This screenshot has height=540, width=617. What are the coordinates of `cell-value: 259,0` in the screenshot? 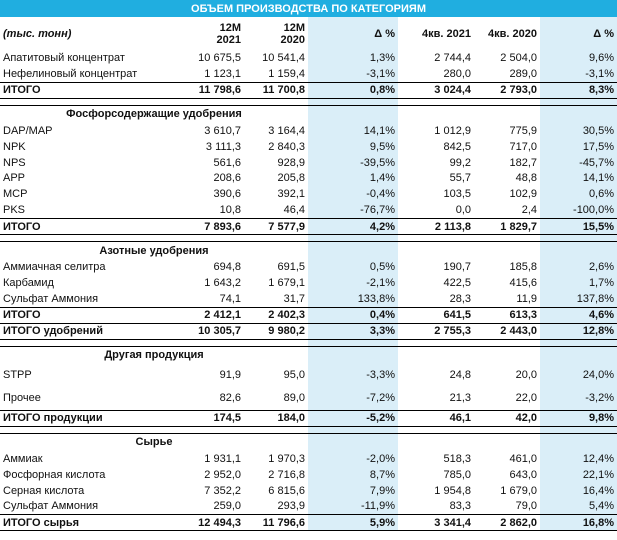 It's located at (227, 506).